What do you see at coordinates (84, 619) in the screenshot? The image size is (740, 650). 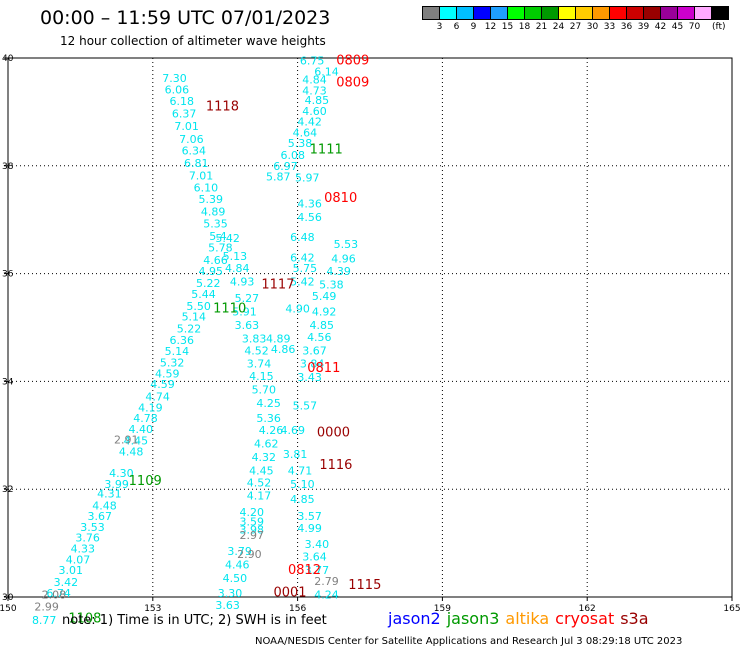 I see `track-time-label: 1108` at bounding box center [84, 619].